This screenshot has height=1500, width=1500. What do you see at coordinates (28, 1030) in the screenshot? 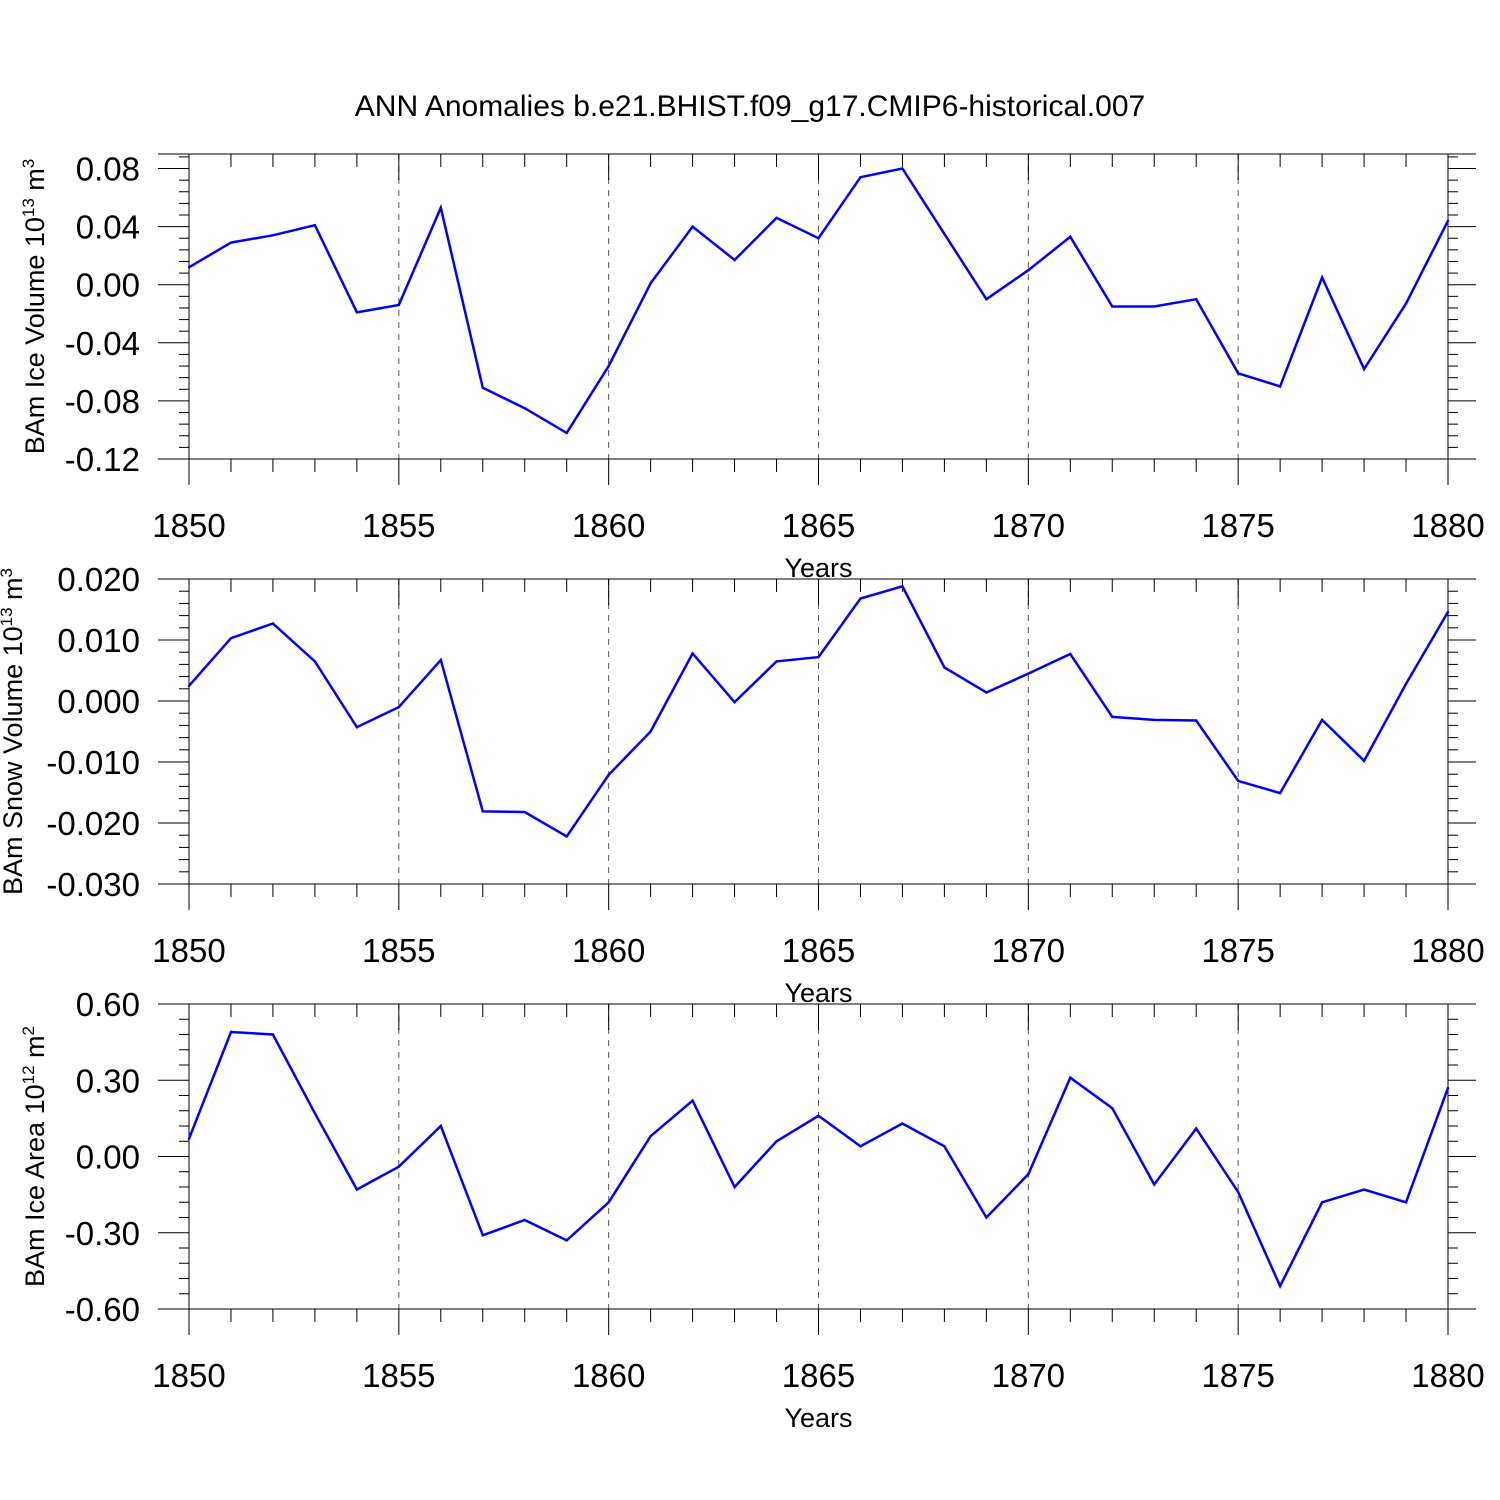
I see `y-axis-title-unit-exponent: 2` at bounding box center [28, 1030].